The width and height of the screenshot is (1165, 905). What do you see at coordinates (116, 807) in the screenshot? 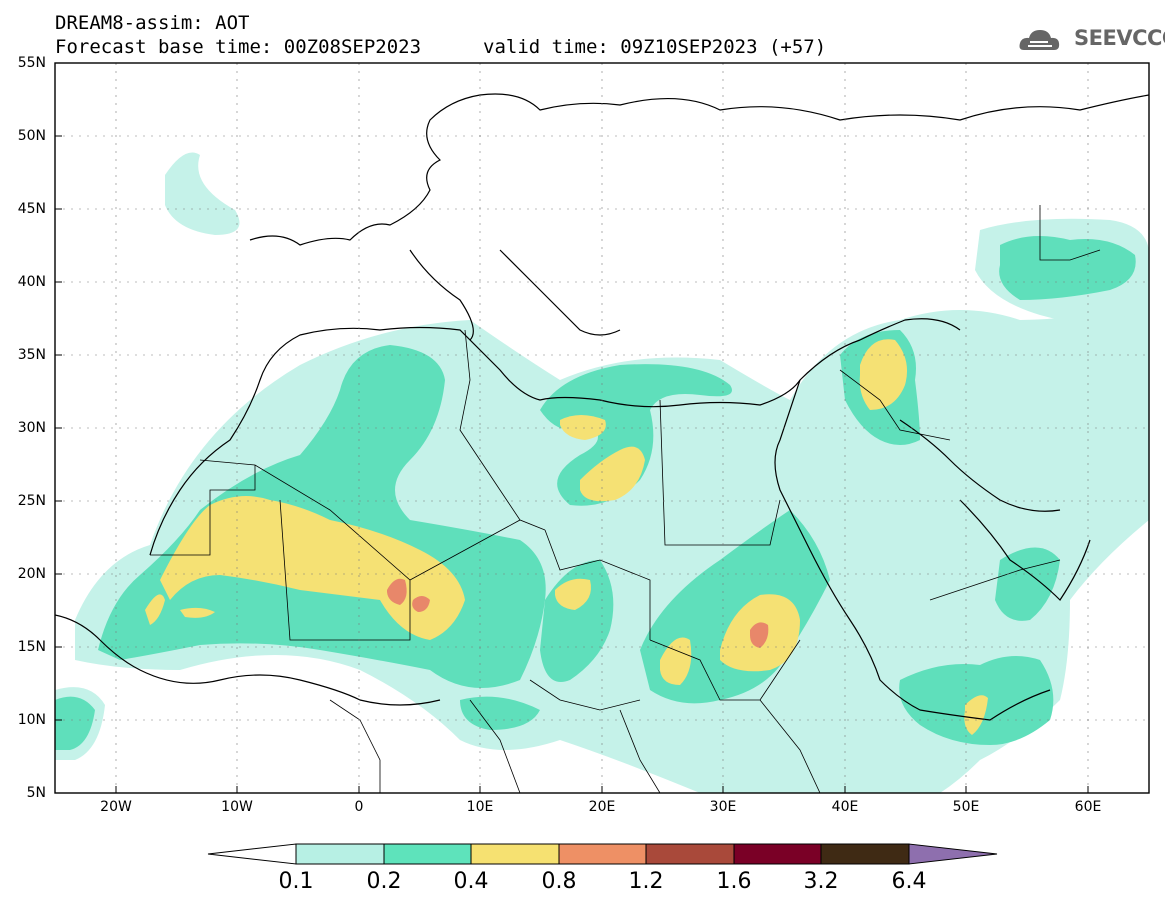
I see `lon-label-20w: 20W` at bounding box center [116, 807].